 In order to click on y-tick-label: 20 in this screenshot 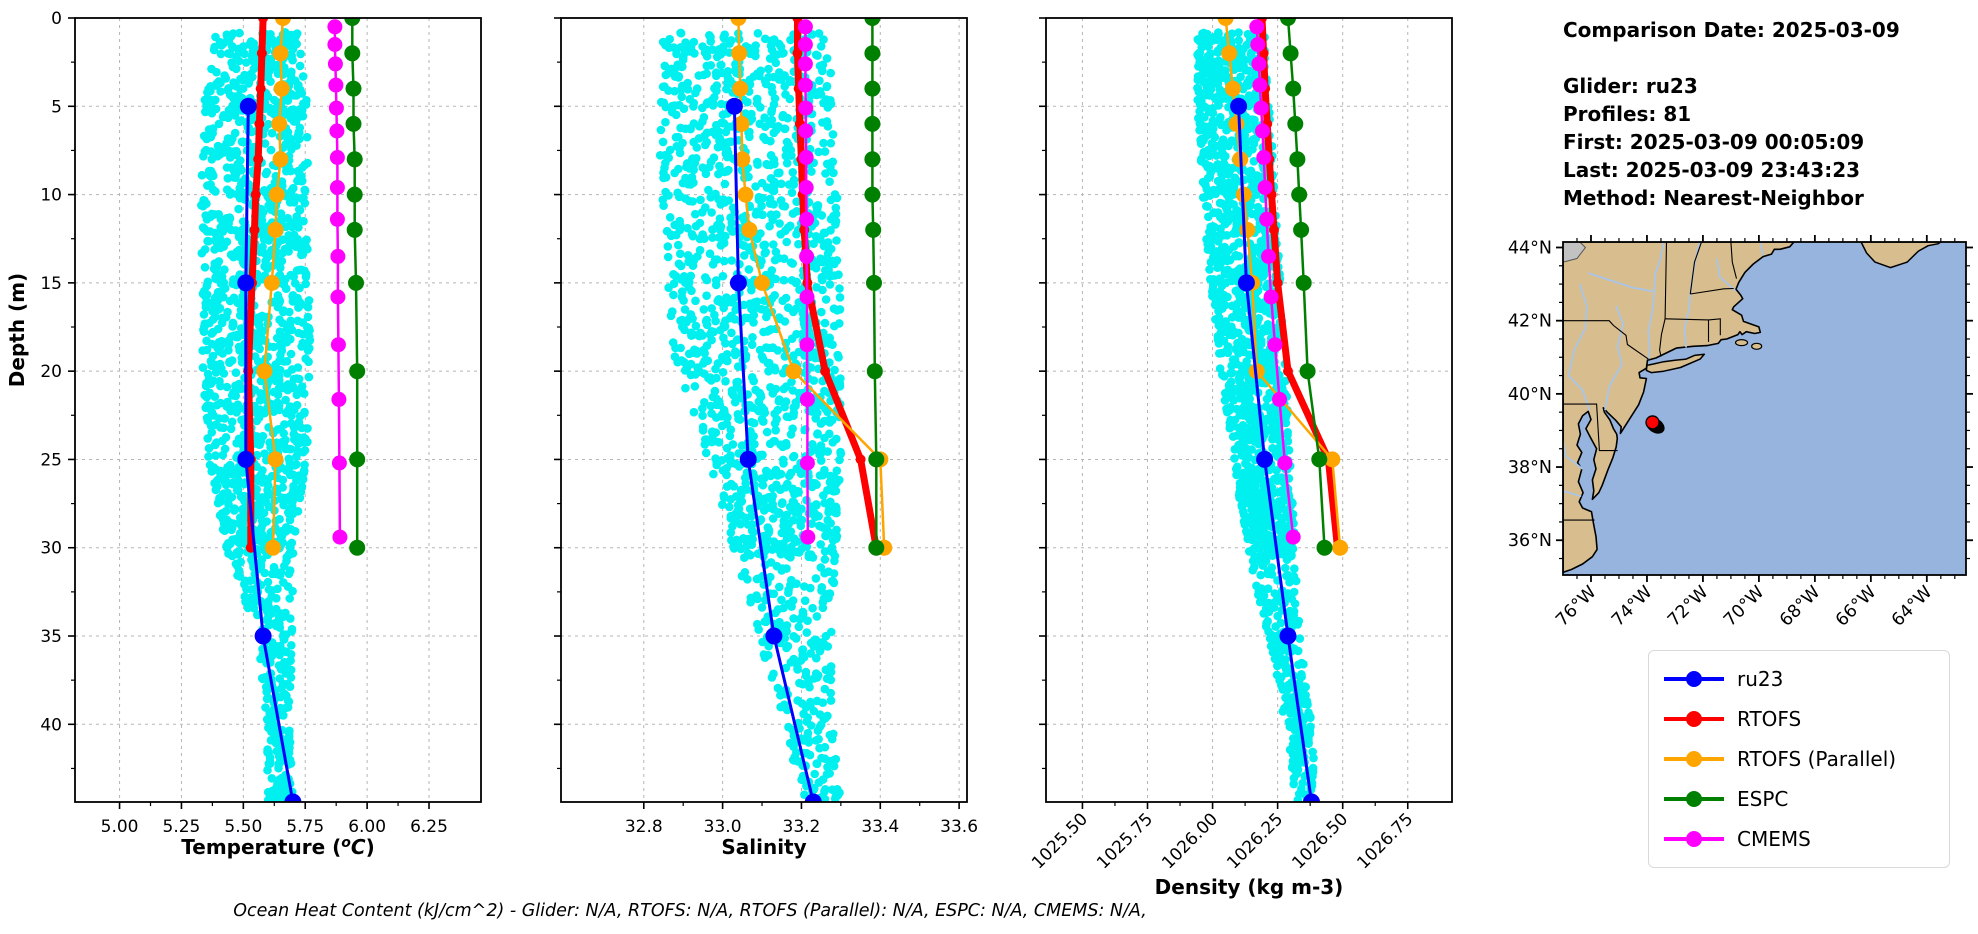, I will do `click(51, 372)`.